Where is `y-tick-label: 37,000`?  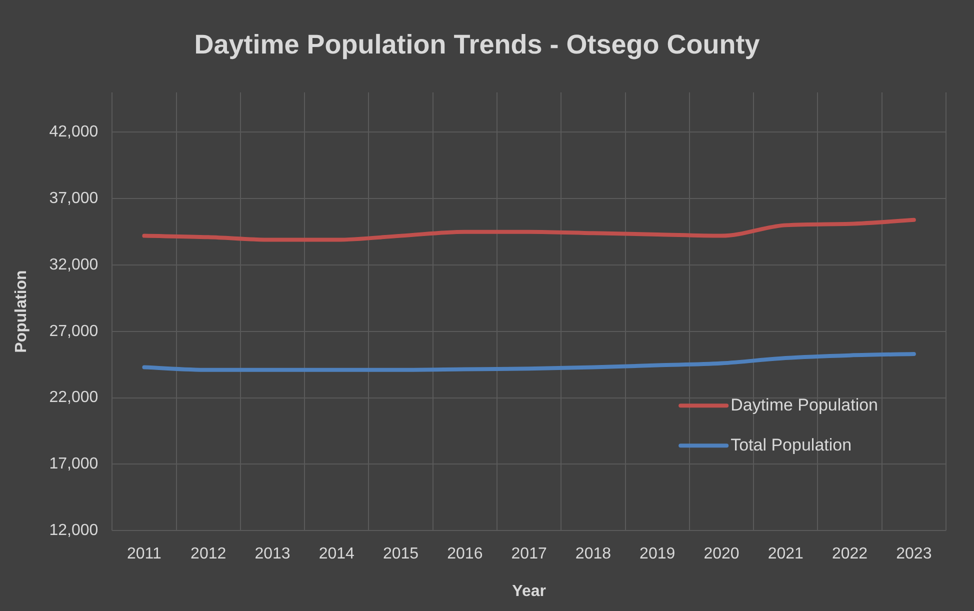
y-tick-label: 37,000 is located at coordinates (73, 199).